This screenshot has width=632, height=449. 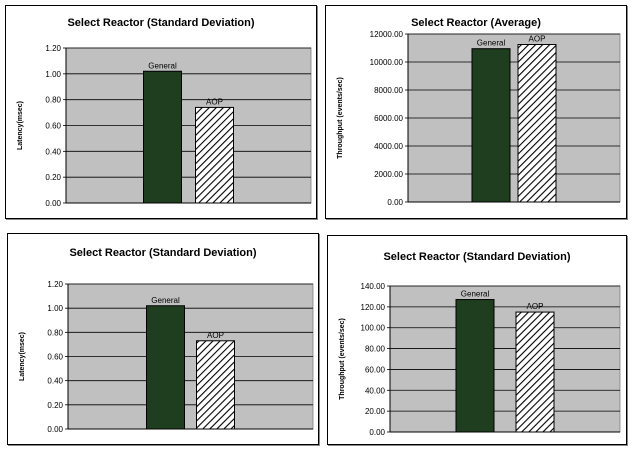 What do you see at coordinates (387, 62) in the screenshot?
I see `y-tick-label: 10000.00` at bounding box center [387, 62].